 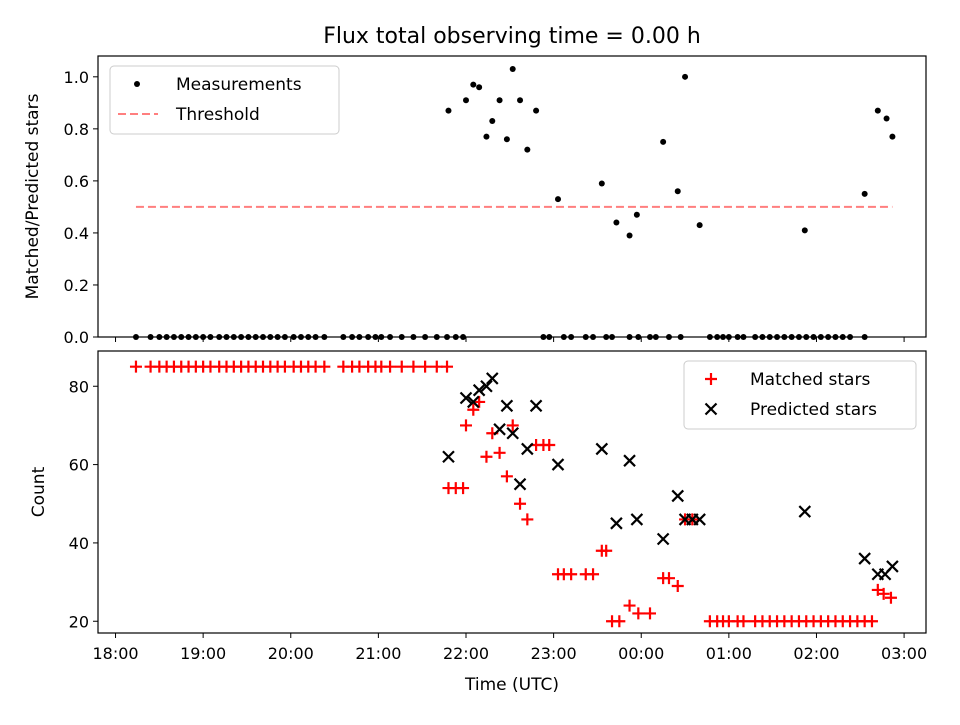 What do you see at coordinates (810, 380) in the screenshot?
I see `legend-label: Matched stars` at bounding box center [810, 380].